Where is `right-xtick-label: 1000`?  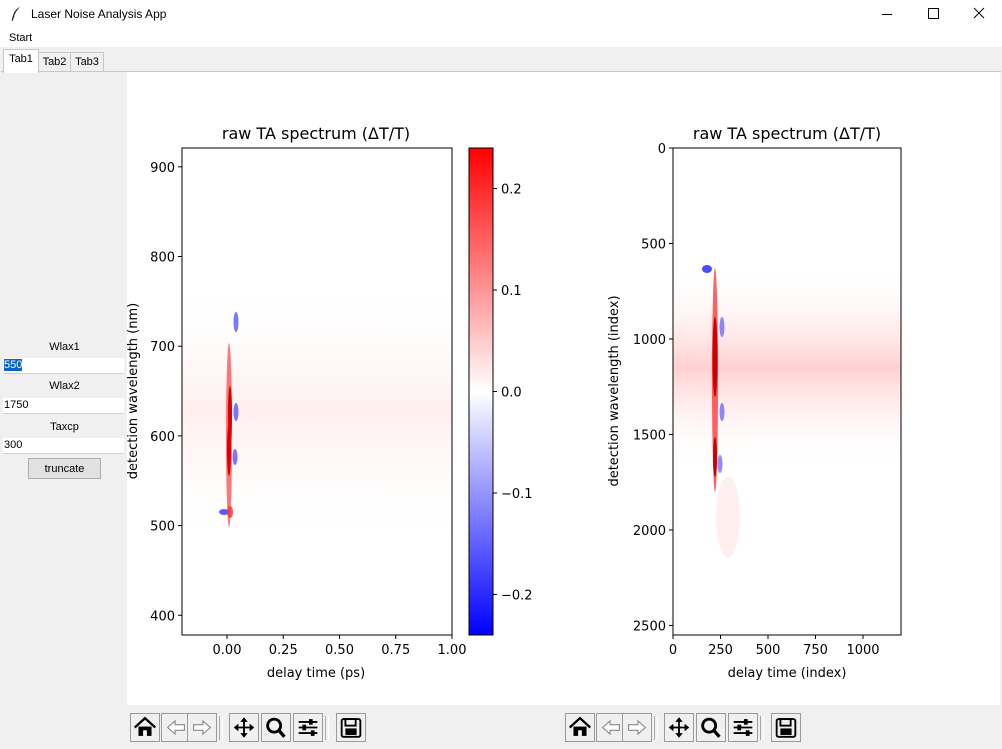
right-xtick-label: 1000 is located at coordinates (862, 650).